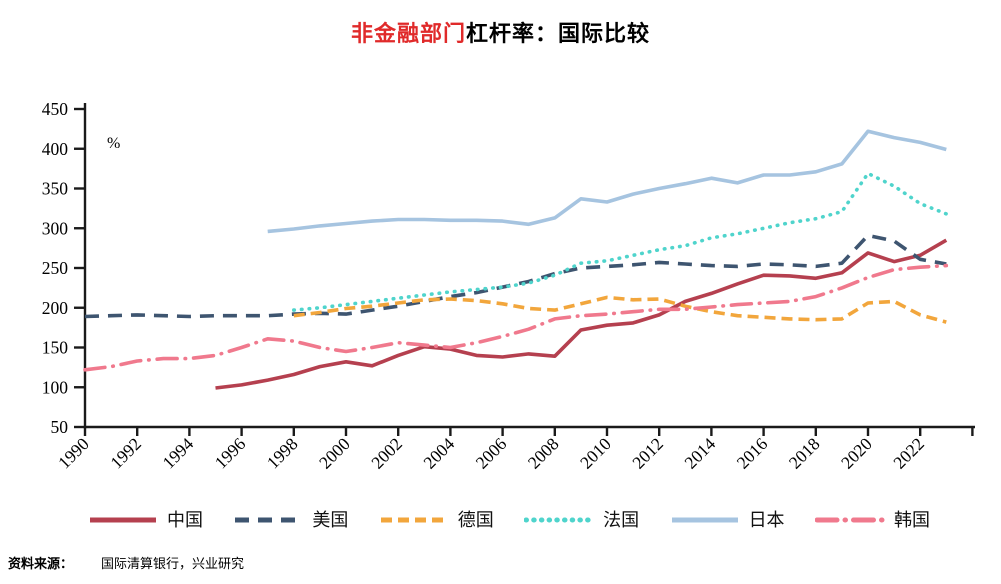 This screenshot has height=584, width=1001. I want to click on legend-item-korea: 韩国, so click(872, 520).